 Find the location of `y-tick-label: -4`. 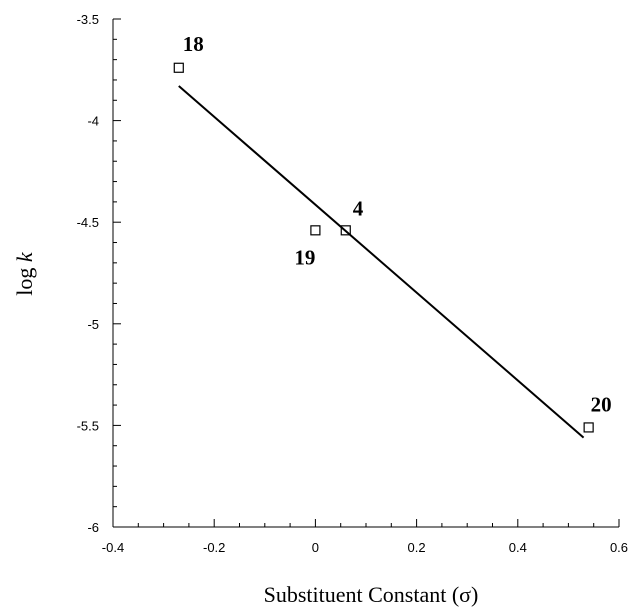

y-tick-label: -4 is located at coordinates (93, 121).